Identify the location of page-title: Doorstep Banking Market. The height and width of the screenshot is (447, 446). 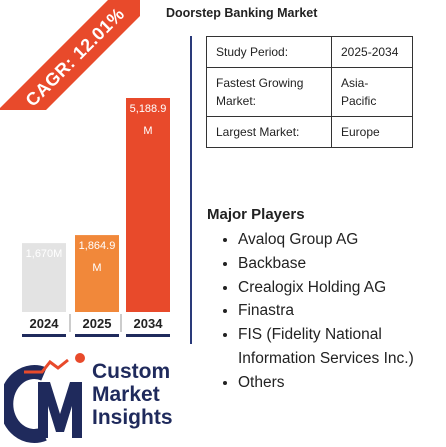
(242, 13).